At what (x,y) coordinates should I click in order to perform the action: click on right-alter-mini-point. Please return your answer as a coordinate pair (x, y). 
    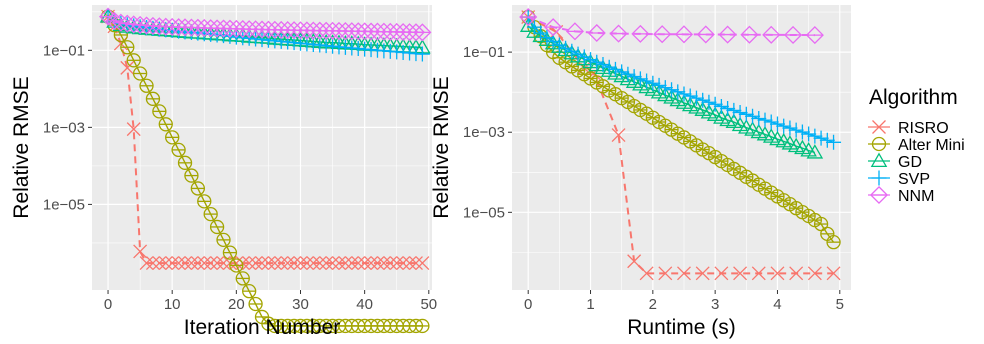
    Looking at the image, I should click on (833, 242).